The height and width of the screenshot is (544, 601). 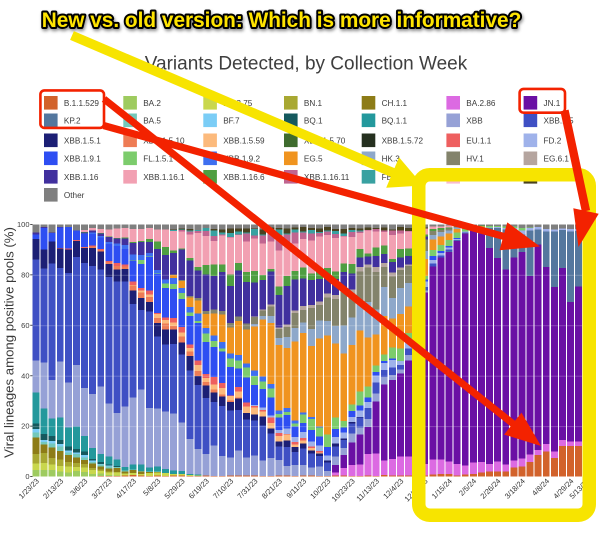 I want to click on svg-text: 100, so click(x=23, y=224).